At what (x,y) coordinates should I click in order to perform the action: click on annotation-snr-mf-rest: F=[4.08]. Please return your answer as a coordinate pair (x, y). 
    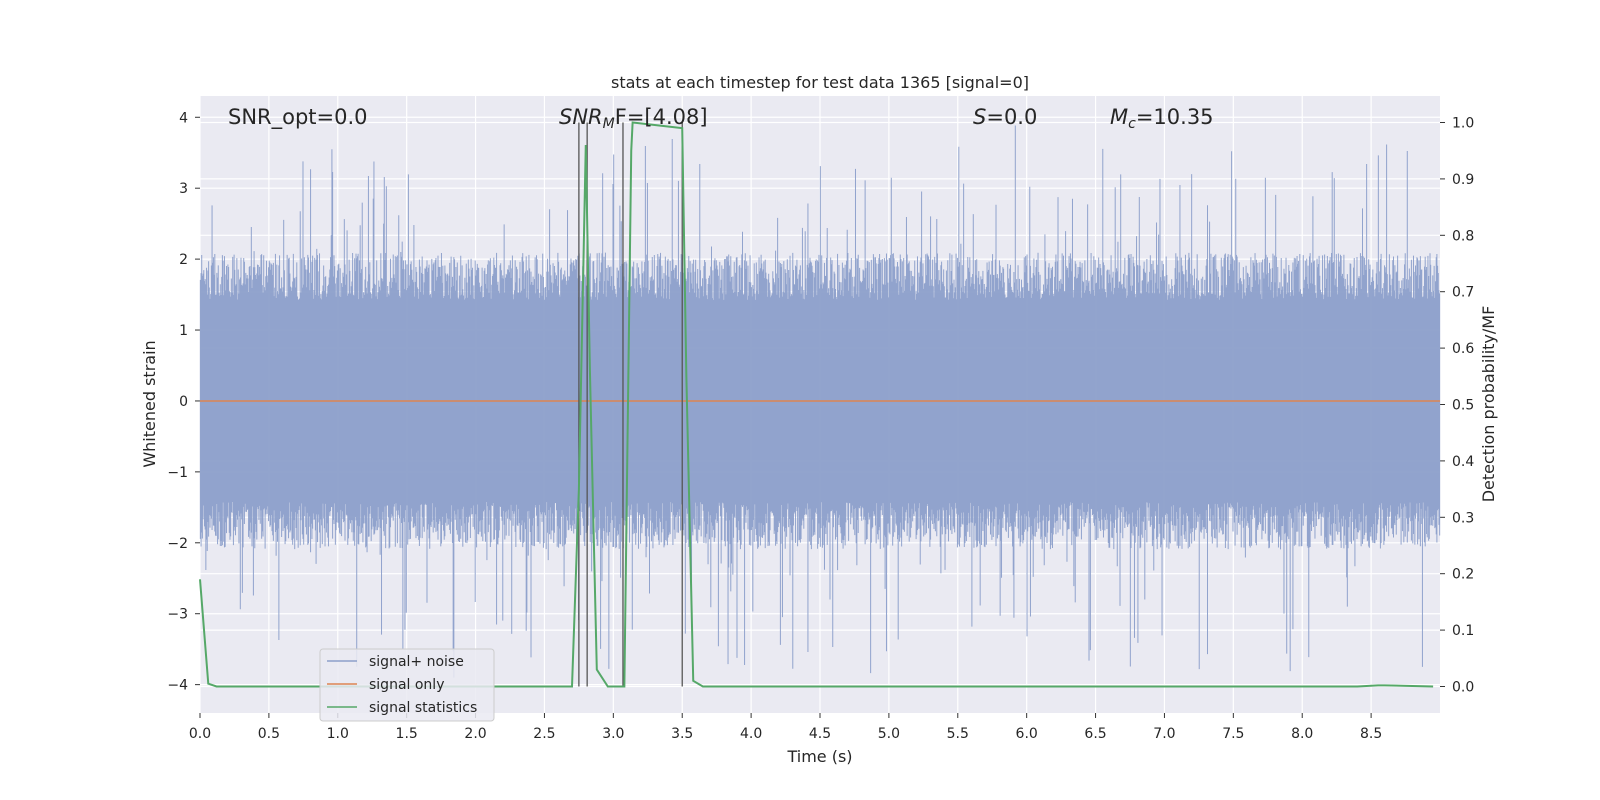
    Looking at the image, I should click on (661, 117).